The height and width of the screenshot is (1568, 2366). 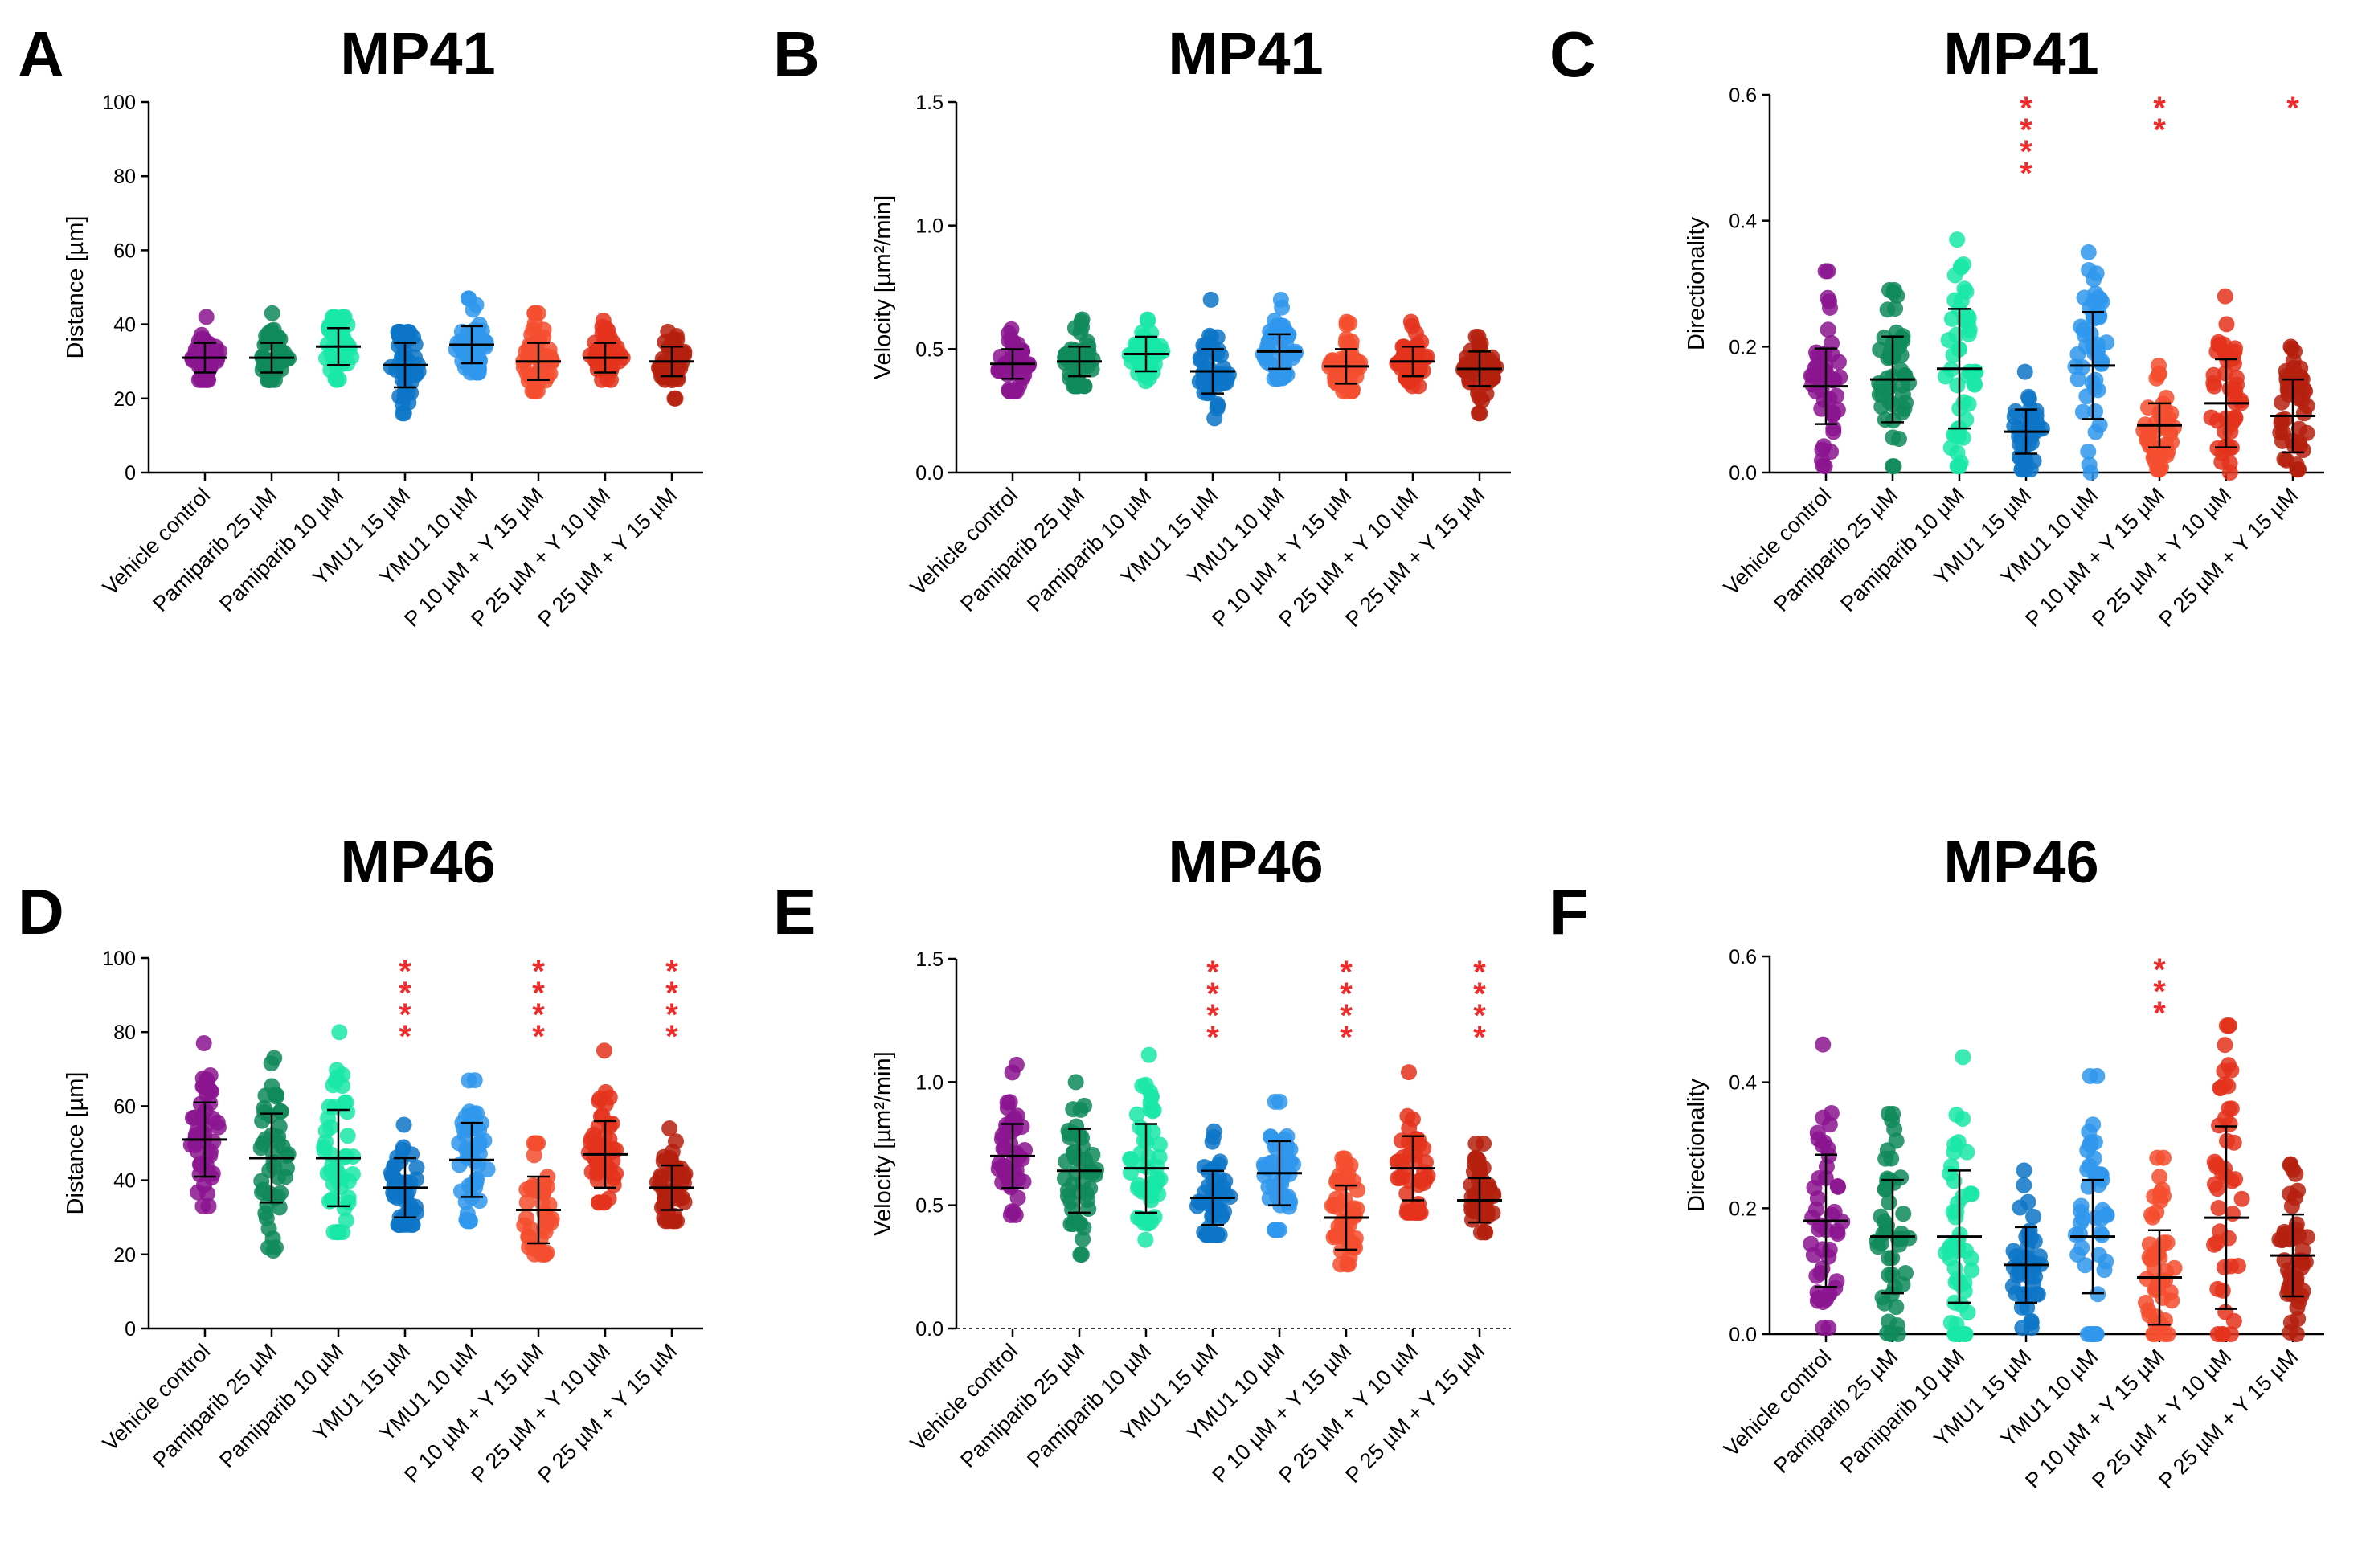 I want to click on y-tick-label: 0.4, so click(x=1743, y=222).